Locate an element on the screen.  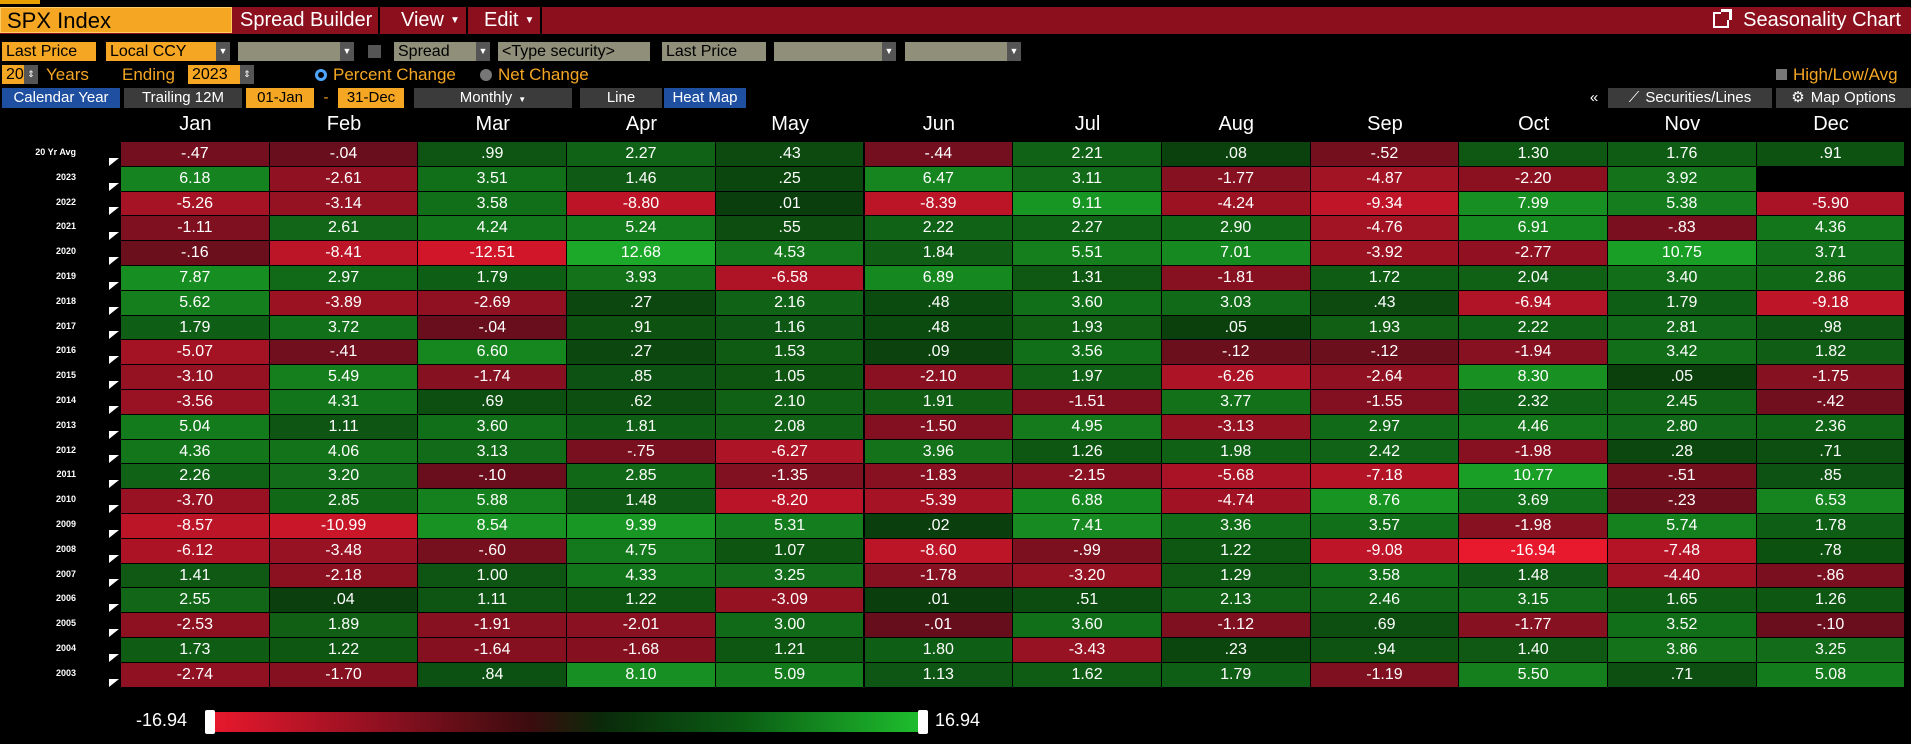
heat-map-cell: .78 is located at coordinates (1831, 551).